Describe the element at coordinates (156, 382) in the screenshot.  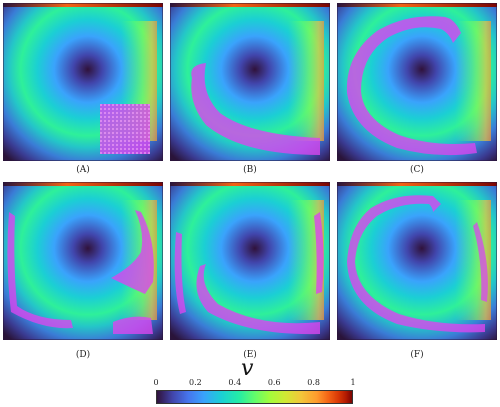
I see `colorbar-tick-0: 0` at that location.